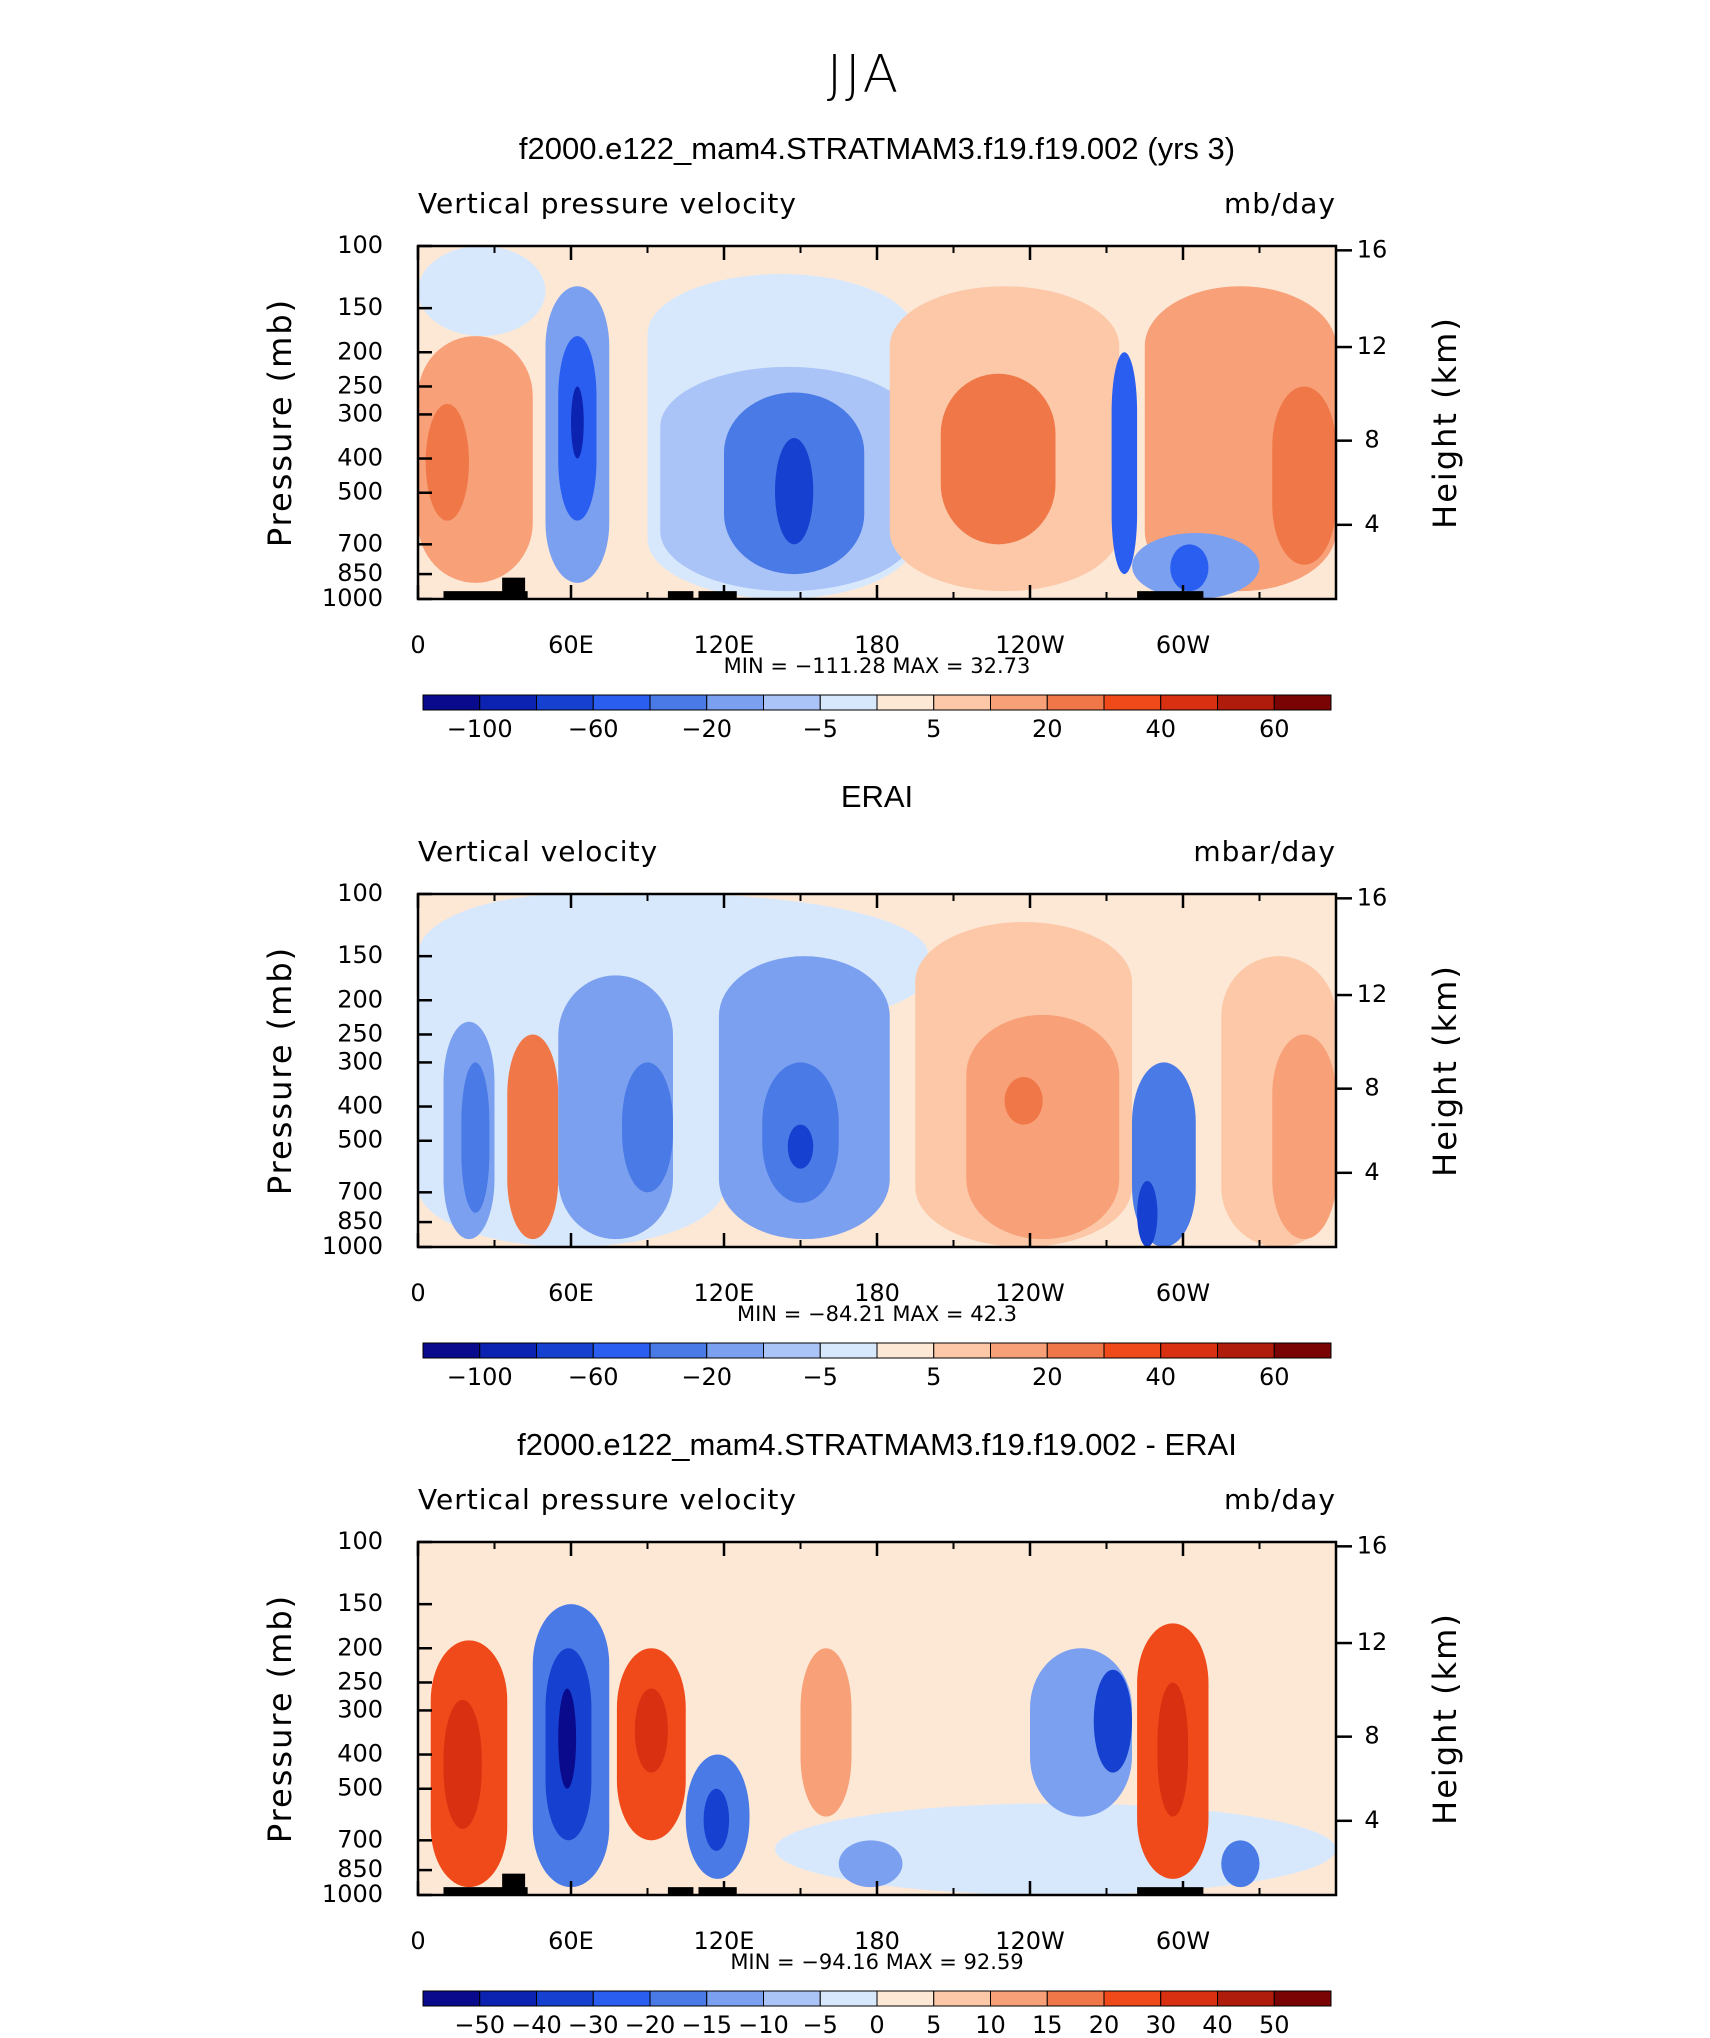 This screenshot has height=2038, width=1710. What do you see at coordinates (280, 1718) in the screenshot?
I see `y-axis-title: Pressure (mb)` at bounding box center [280, 1718].